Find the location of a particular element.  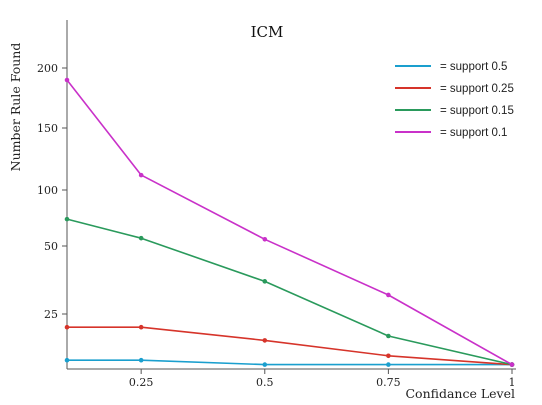

x-tick-label: 0.5 is located at coordinates (265, 382).